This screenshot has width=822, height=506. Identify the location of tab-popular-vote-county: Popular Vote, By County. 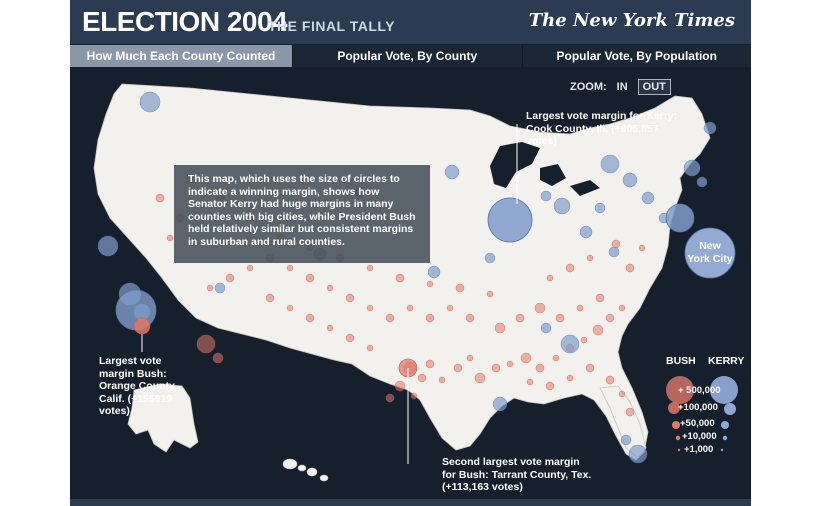
(408, 56).